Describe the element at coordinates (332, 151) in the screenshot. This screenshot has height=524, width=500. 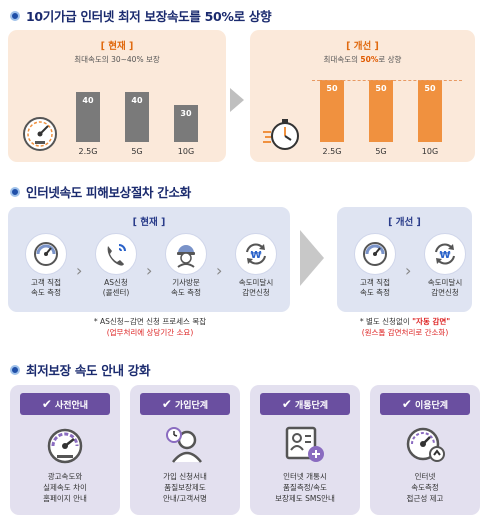
I see `improved-bar-category: 2.5G` at that location.